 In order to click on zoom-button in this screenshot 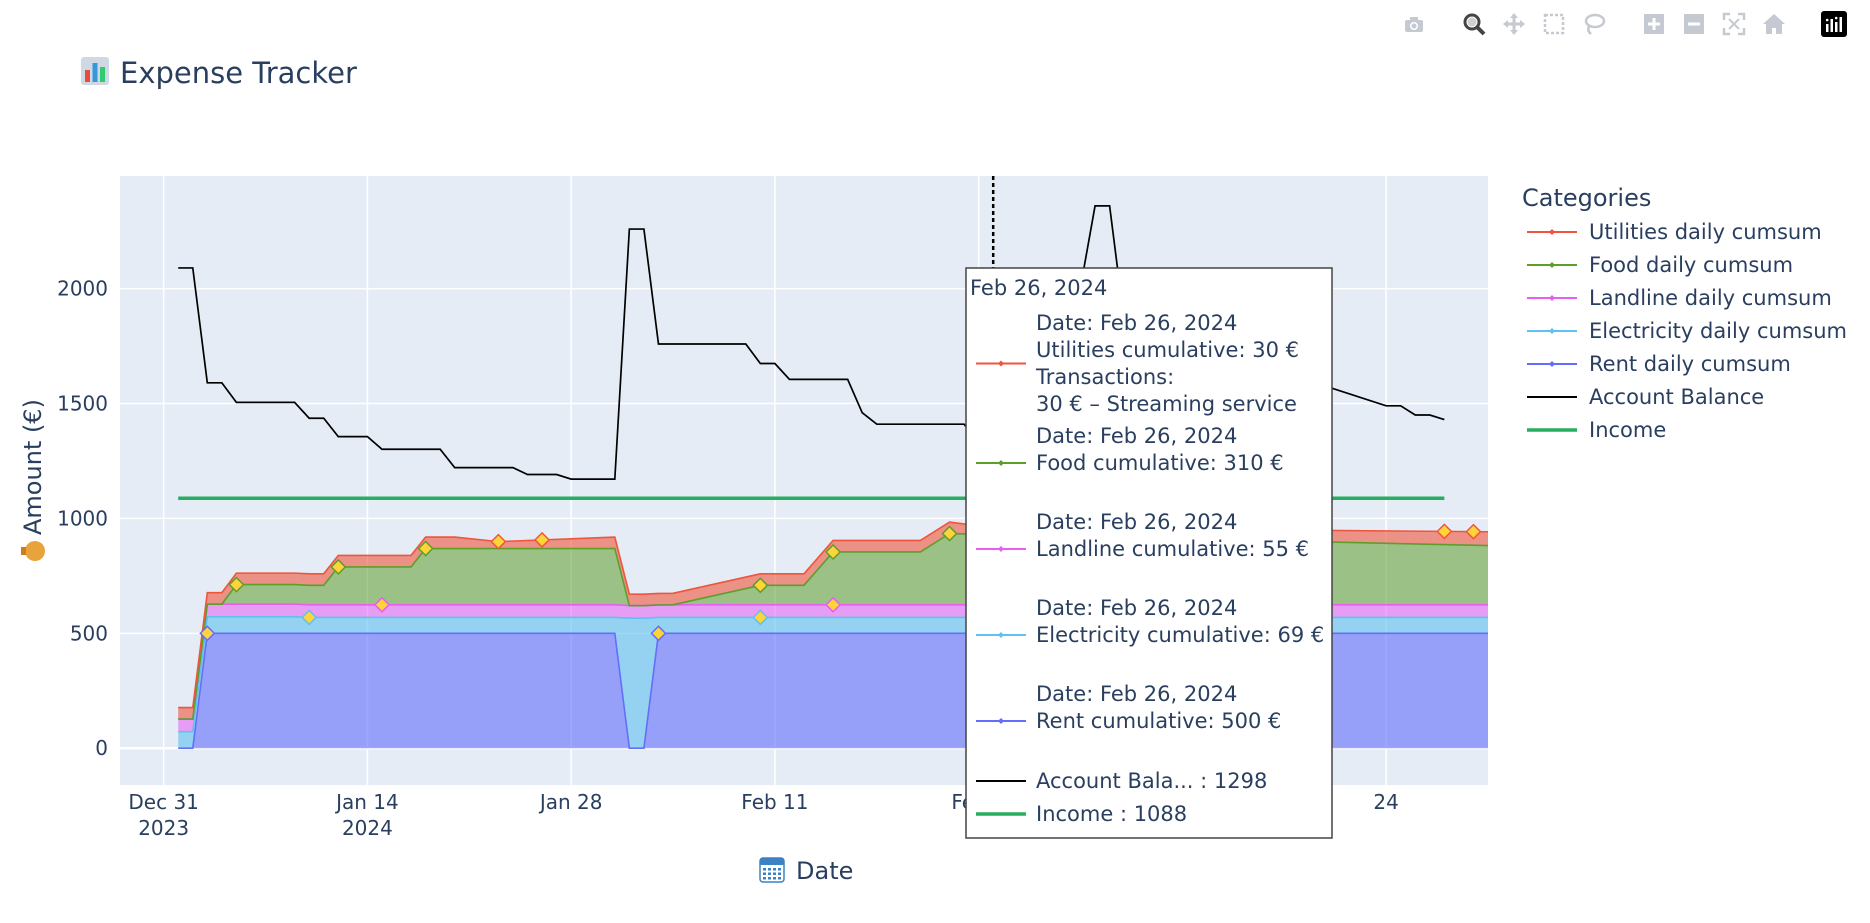, I will do `click(1474, 24)`.